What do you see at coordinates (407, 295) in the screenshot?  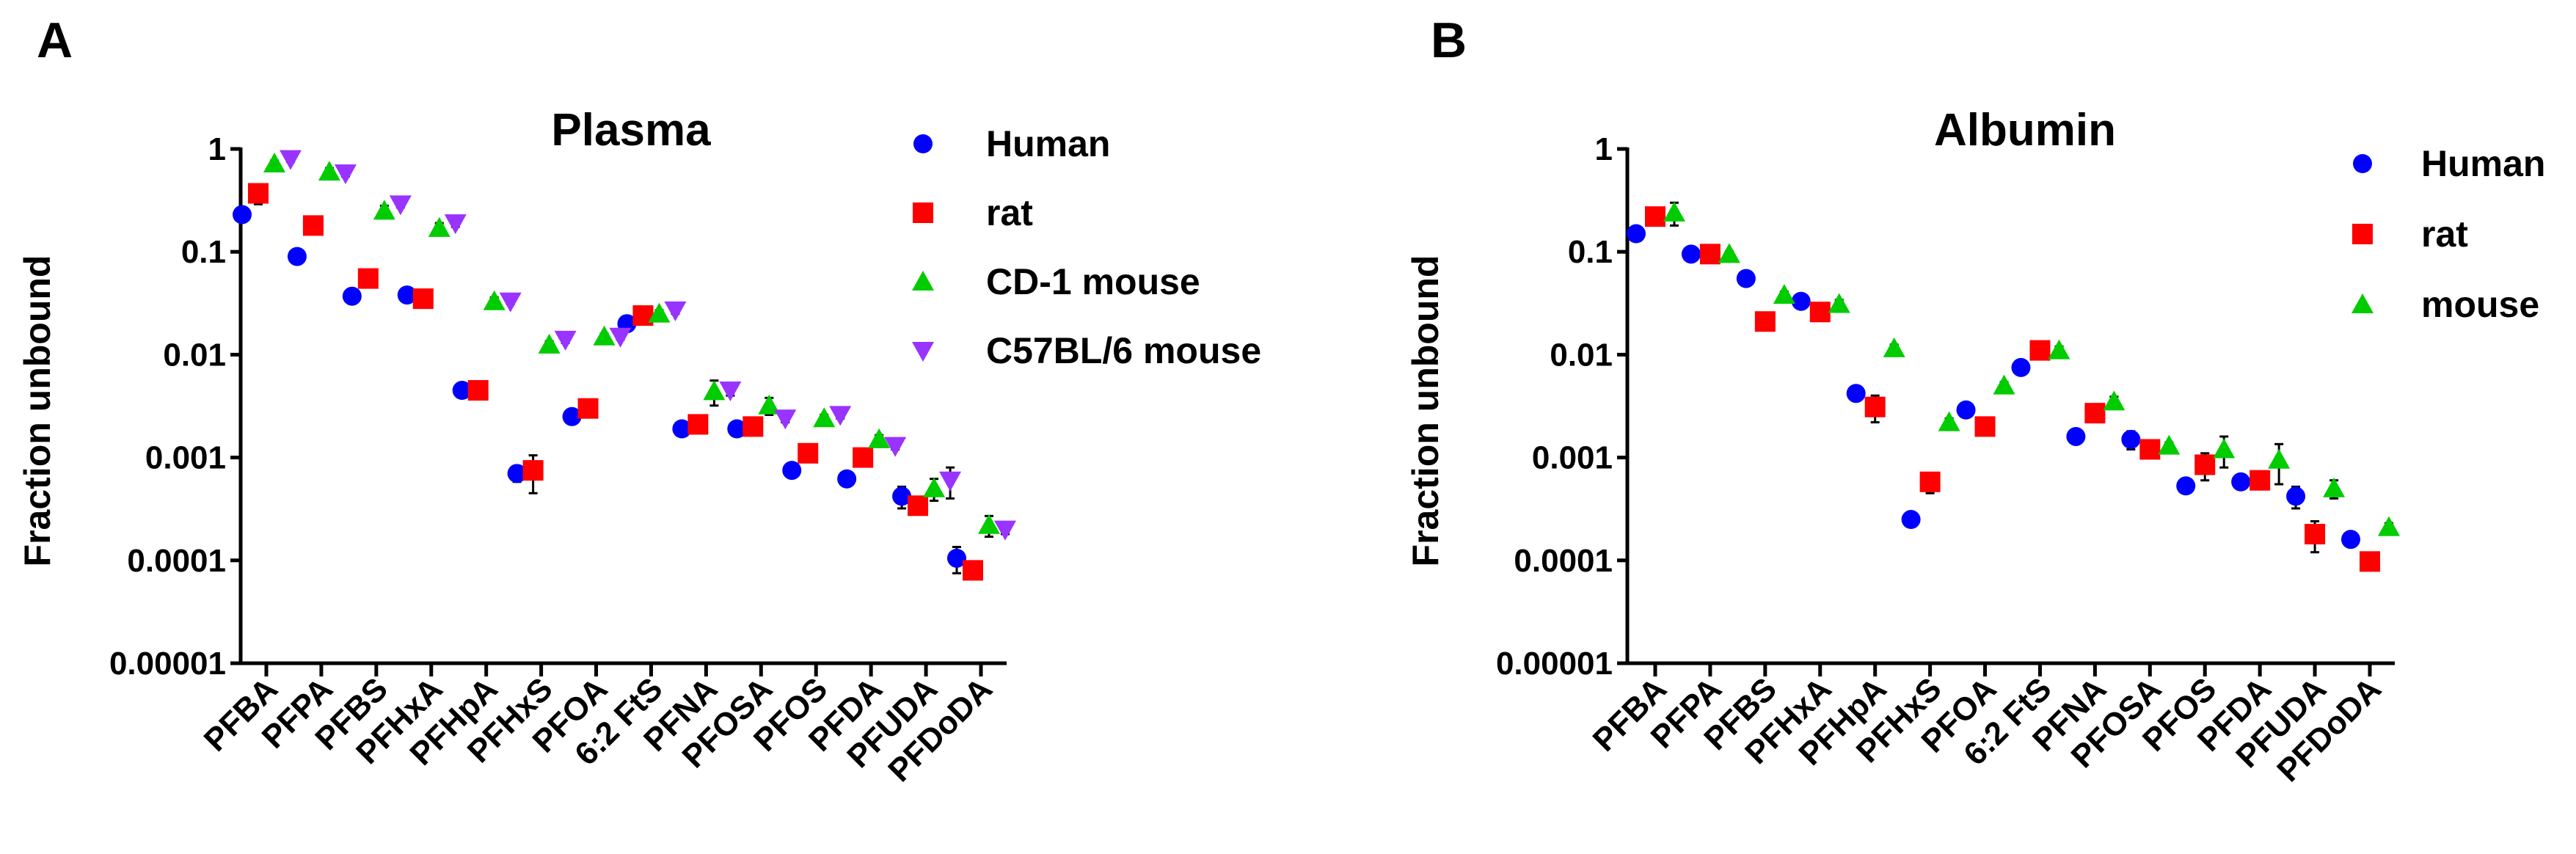 I see `point-human-pfhxa` at bounding box center [407, 295].